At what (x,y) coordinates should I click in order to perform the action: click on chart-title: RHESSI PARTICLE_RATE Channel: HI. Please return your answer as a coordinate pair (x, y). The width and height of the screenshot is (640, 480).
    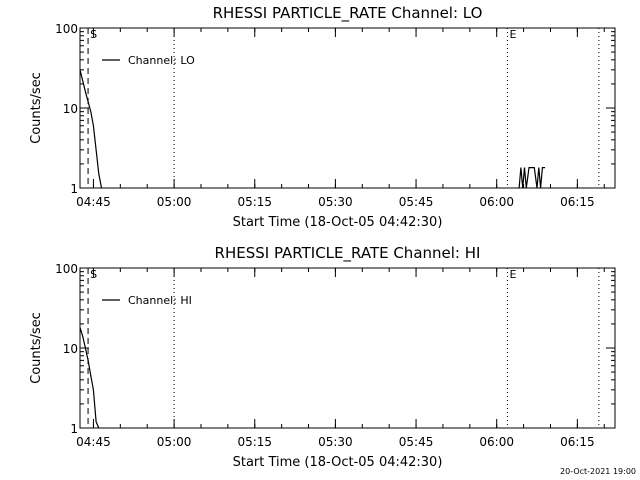
    Looking at the image, I should click on (348, 253).